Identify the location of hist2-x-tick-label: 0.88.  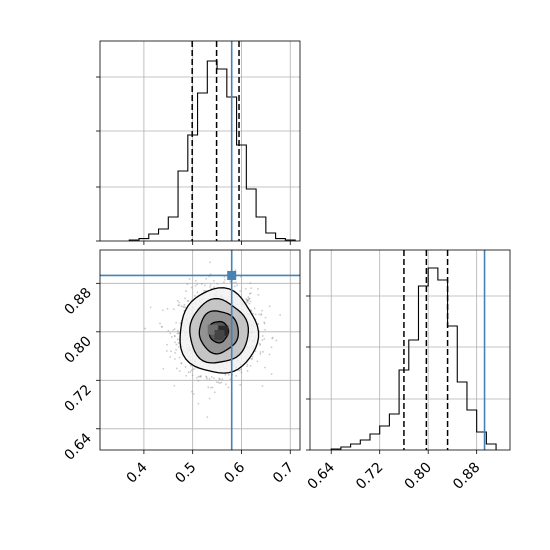
(466, 476).